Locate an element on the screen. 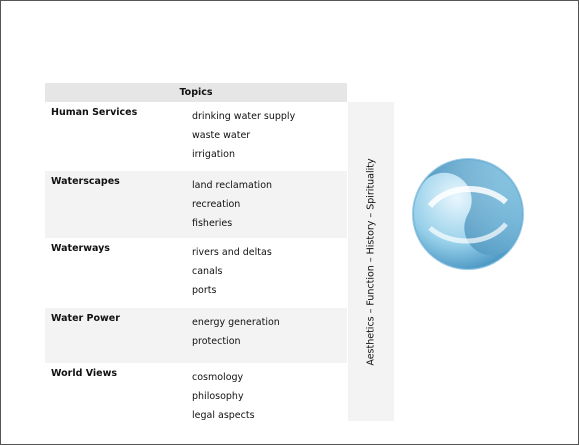 The width and height of the screenshot is (579, 445). row-category: Water Power is located at coordinates (85, 318).